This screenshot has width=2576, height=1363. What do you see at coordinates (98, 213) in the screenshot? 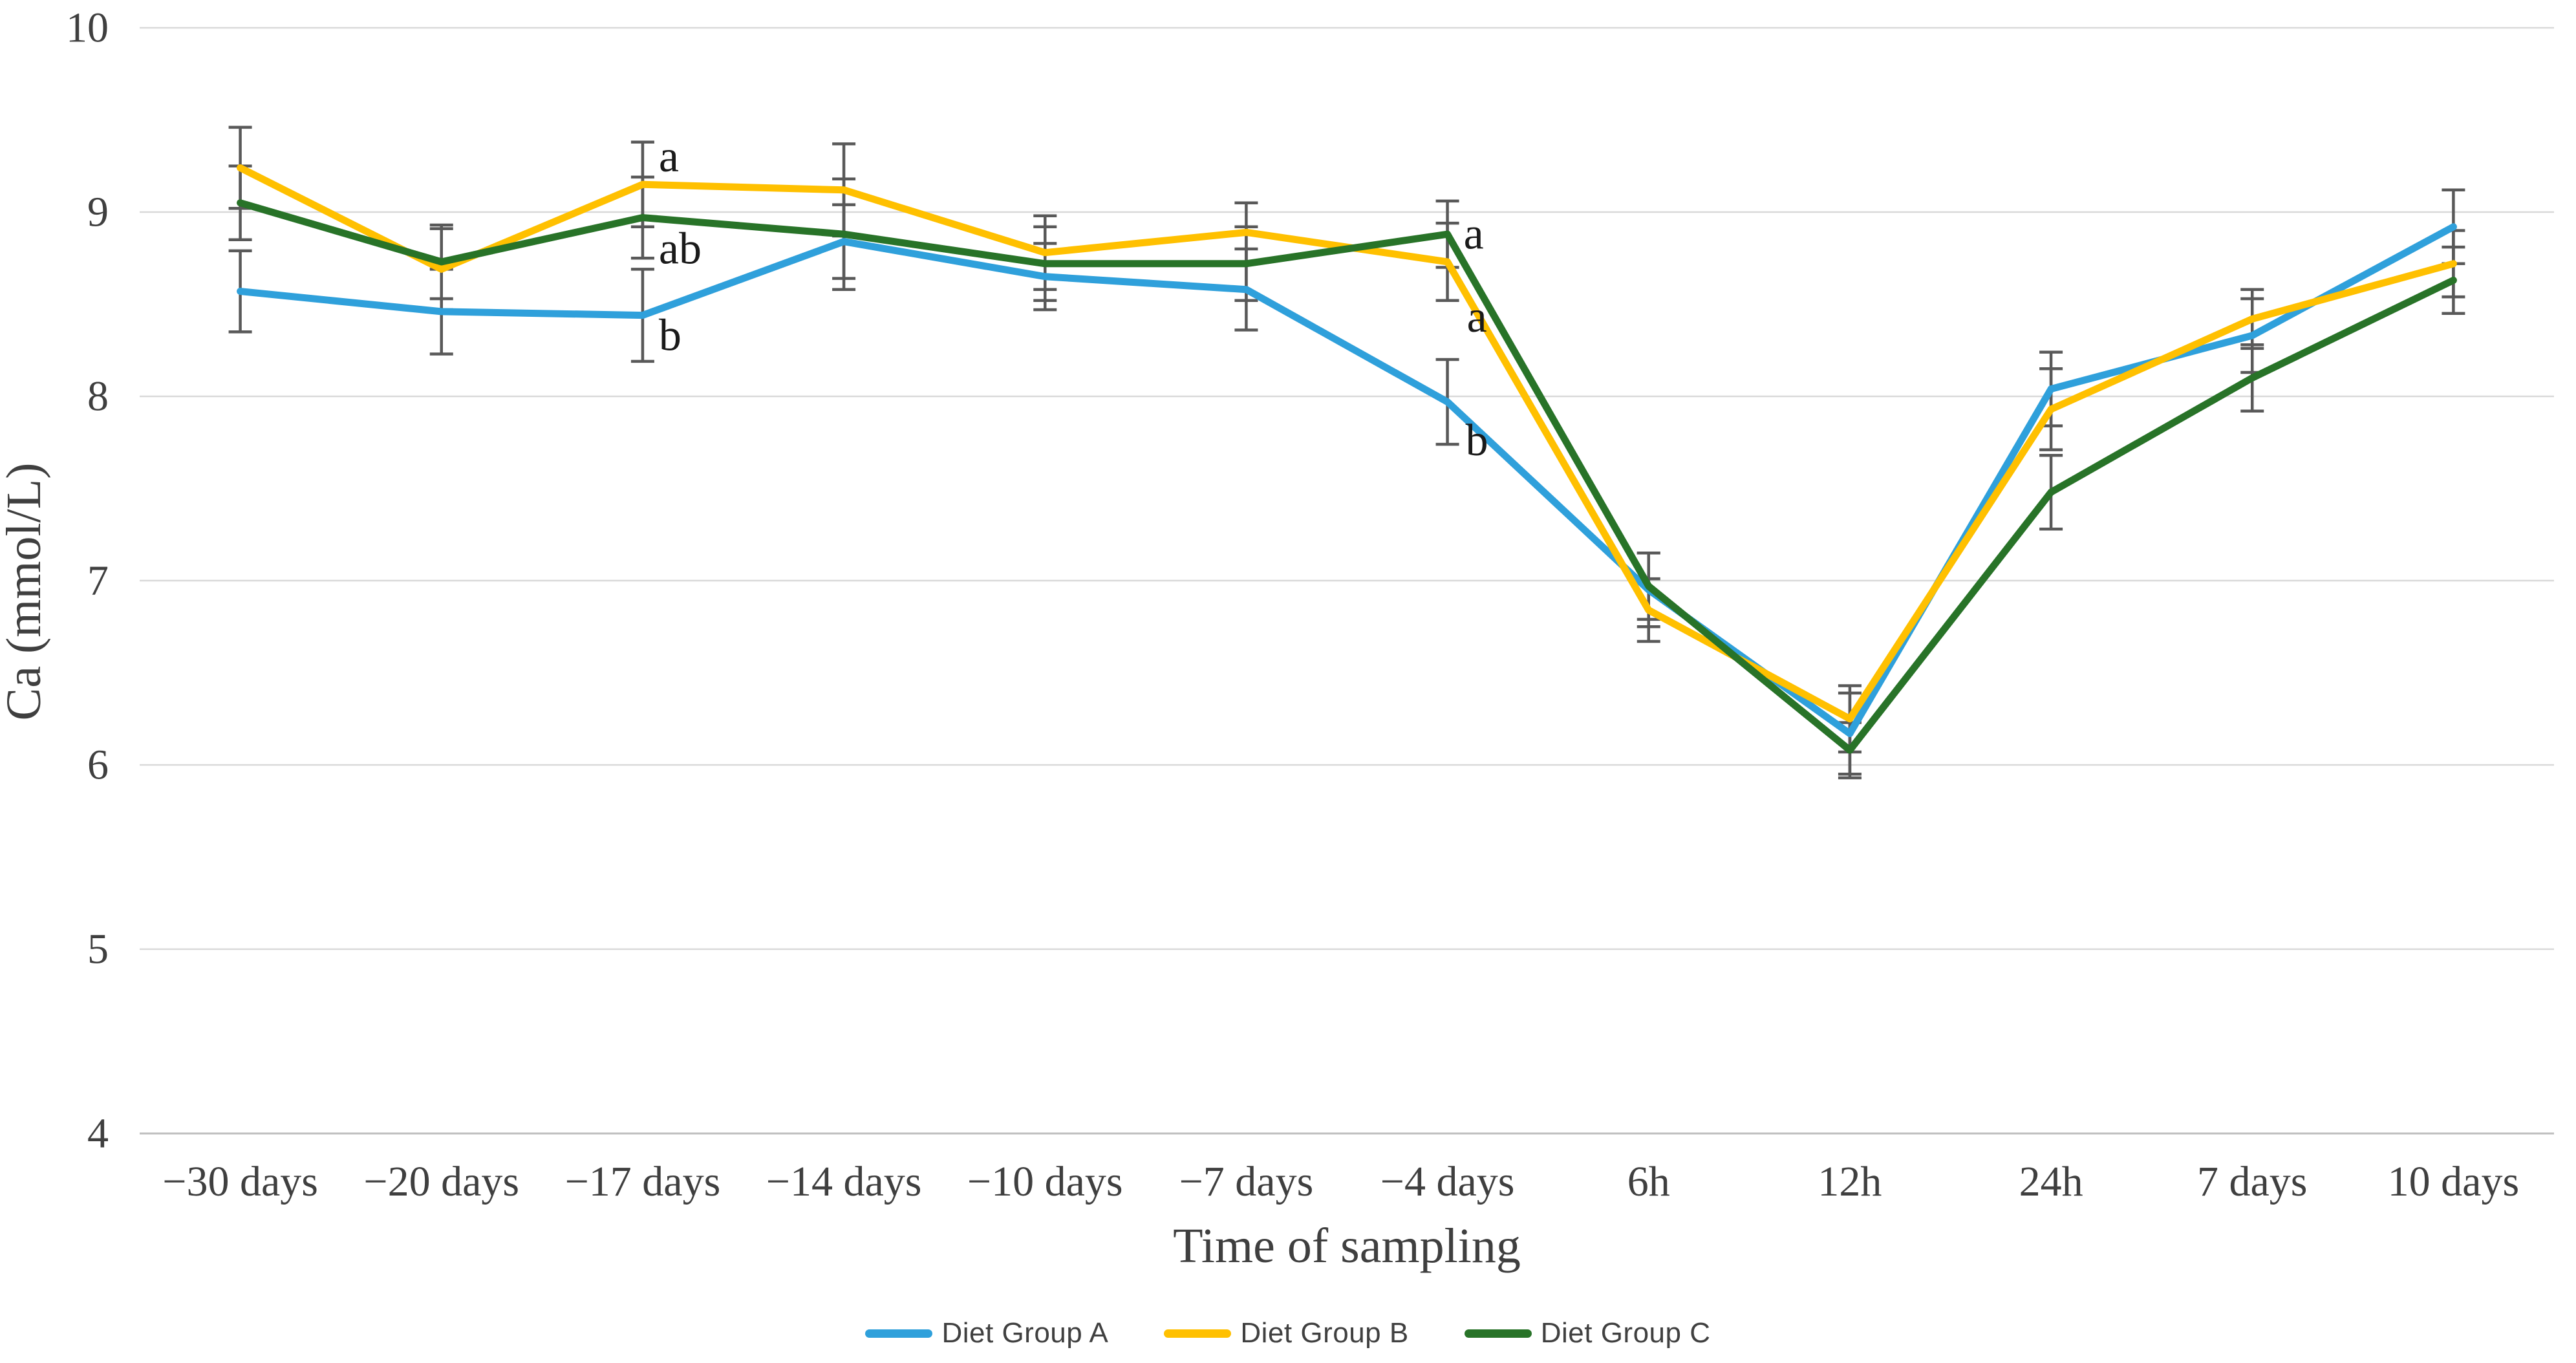
I see `y-tick-label: 9` at bounding box center [98, 213].